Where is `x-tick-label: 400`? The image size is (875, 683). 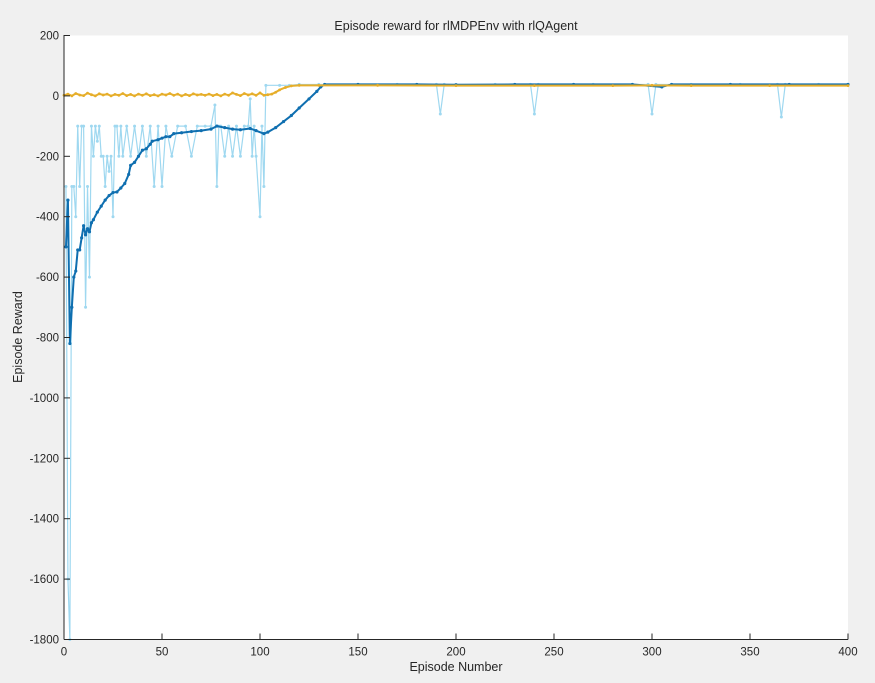 x-tick-label: 400 is located at coordinates (847, 653).